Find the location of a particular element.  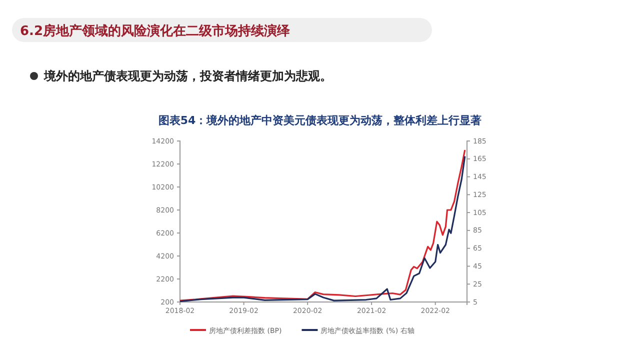

text: 6.2房地产领域的风险演化在二级市场持续演绎 is located at coordinates (156, 31).